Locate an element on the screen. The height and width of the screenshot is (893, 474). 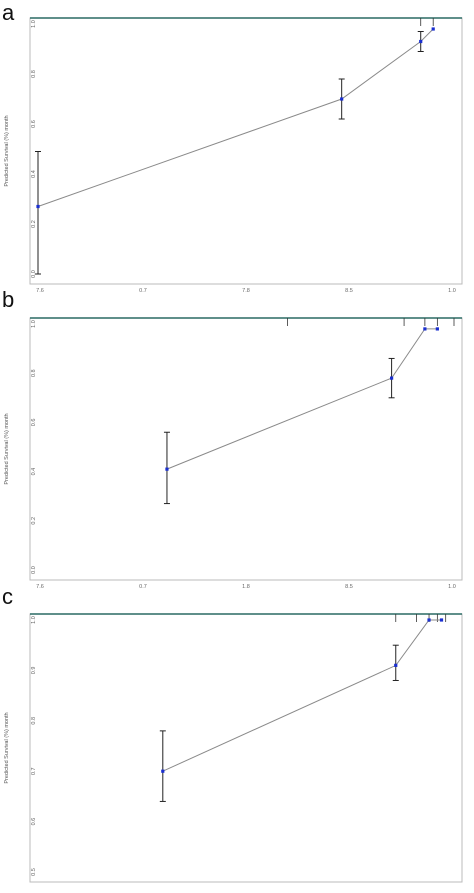
panel-label-b: b is located at coordinates (8, 299).